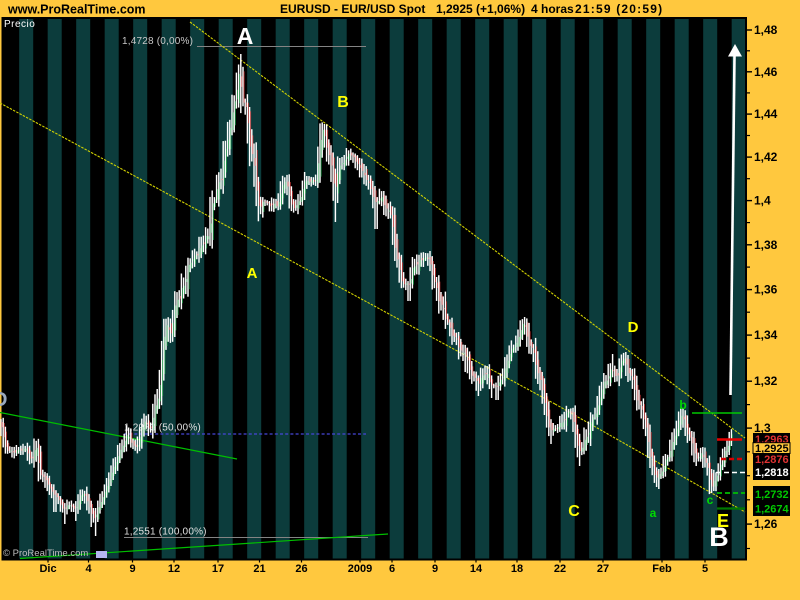 The image size is (800, 600). I want to click on svg-text: 1,48, so click(766, 30).